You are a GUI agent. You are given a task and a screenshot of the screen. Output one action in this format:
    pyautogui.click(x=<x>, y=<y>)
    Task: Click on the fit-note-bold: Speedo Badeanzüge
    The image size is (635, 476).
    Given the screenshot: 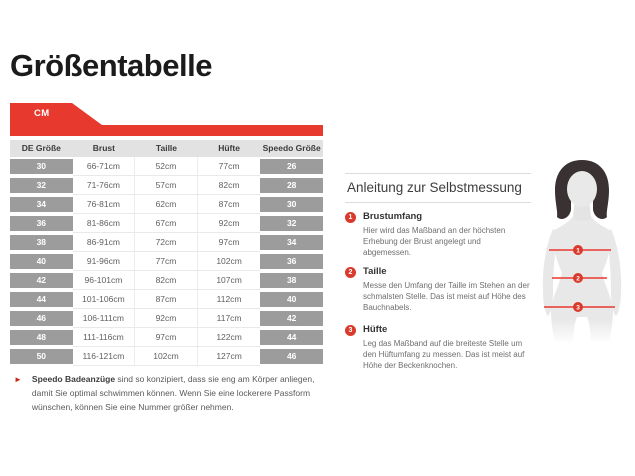 What is the action you would take?
    pyautogui.click(x=73, y=379)
    